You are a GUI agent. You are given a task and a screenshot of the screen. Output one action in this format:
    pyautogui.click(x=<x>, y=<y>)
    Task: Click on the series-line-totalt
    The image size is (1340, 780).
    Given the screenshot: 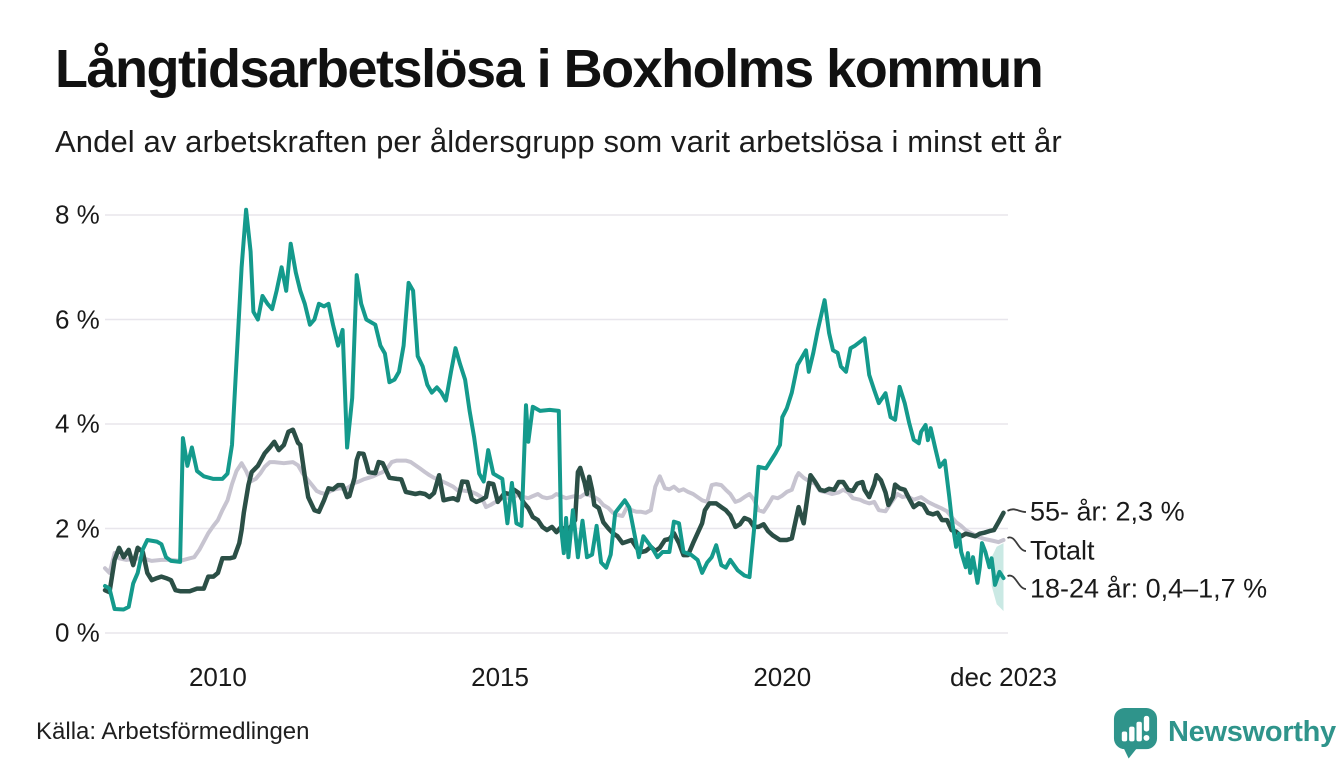 What is the action you would take?
    pyautogui.click(x=554, y=516)
    